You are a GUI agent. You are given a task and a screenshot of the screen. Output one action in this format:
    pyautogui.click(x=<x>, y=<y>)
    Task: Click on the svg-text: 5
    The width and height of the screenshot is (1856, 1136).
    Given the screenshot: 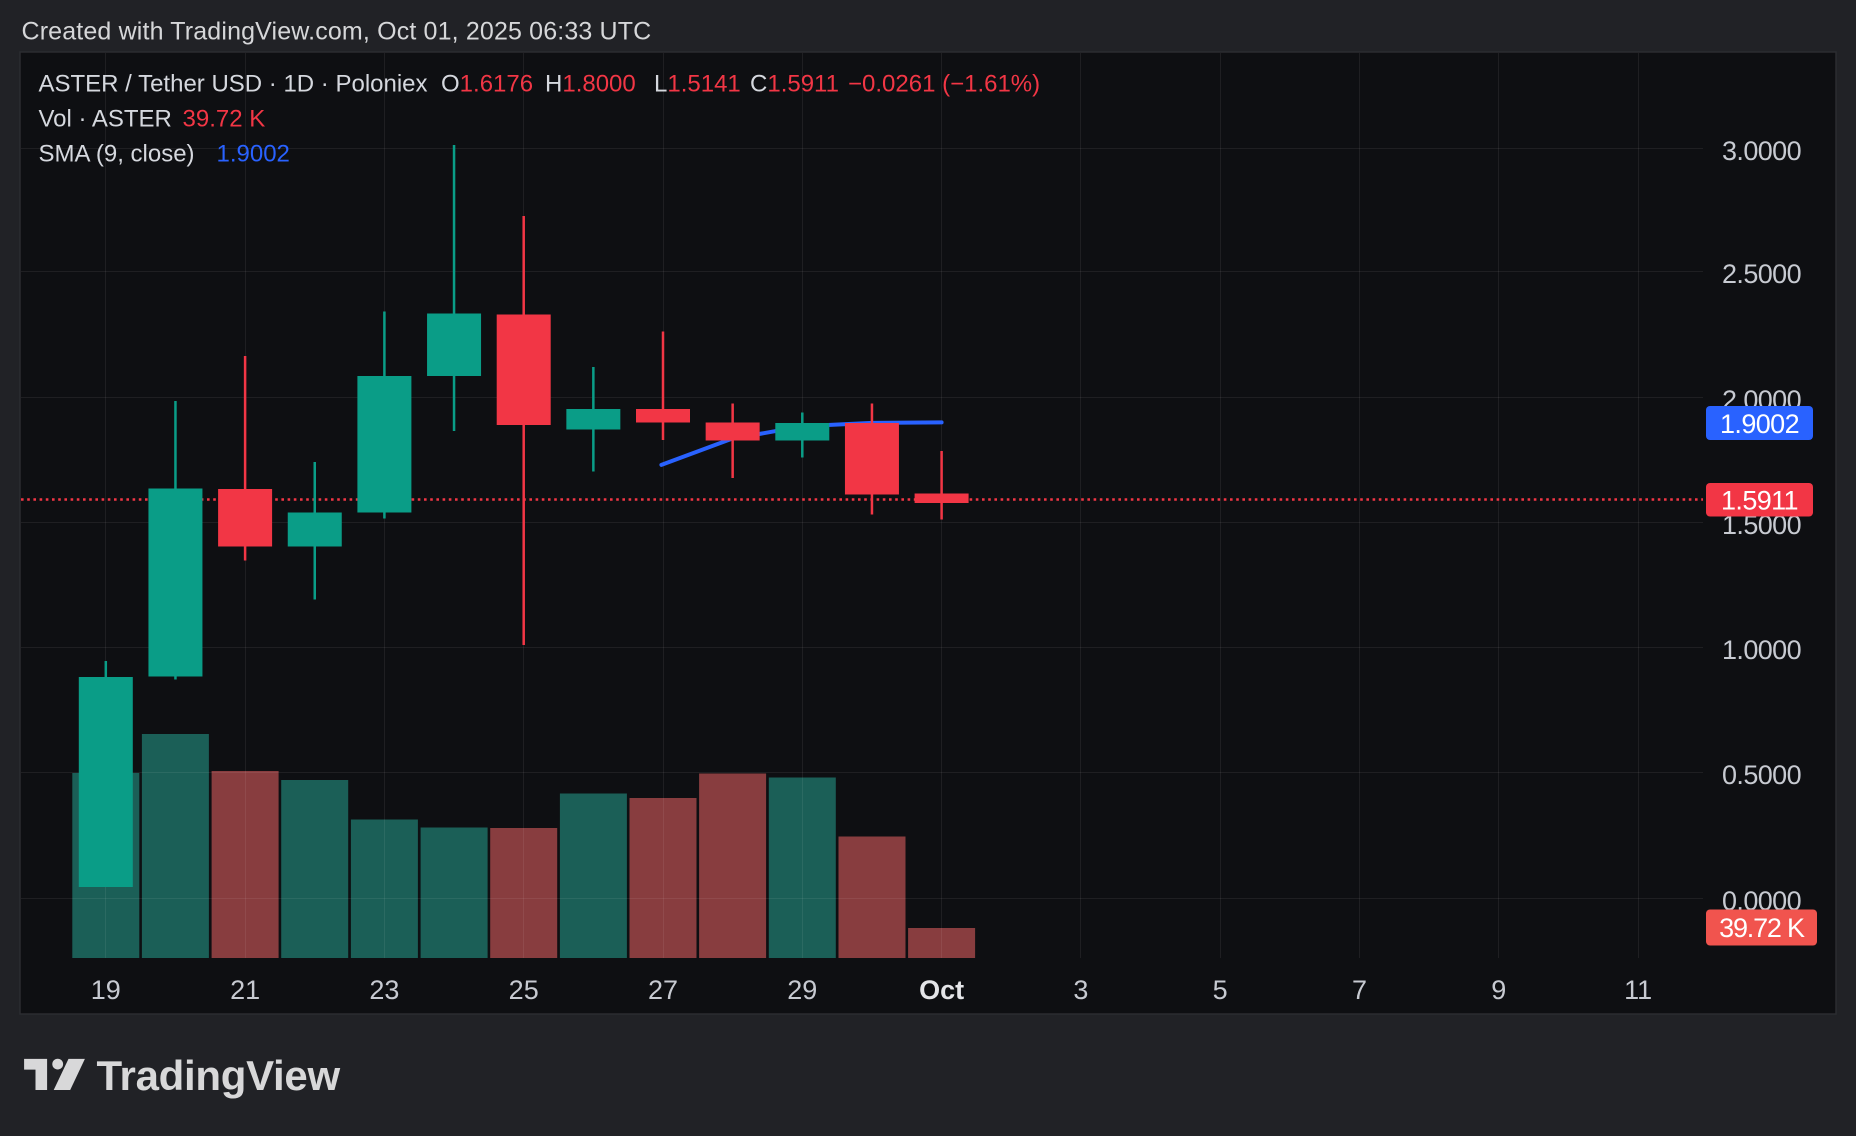 What is the action you would take?
    pyautogui.click(x=1220, y=990)
    